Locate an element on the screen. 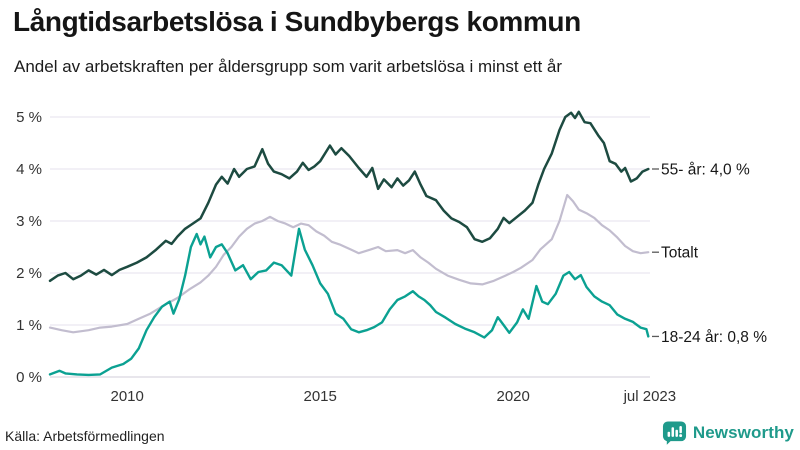 The height and width of the screenshot is (450, 800). source-credit: Källa: Arbetsförmedlingen is located at coordinates (85, 436).